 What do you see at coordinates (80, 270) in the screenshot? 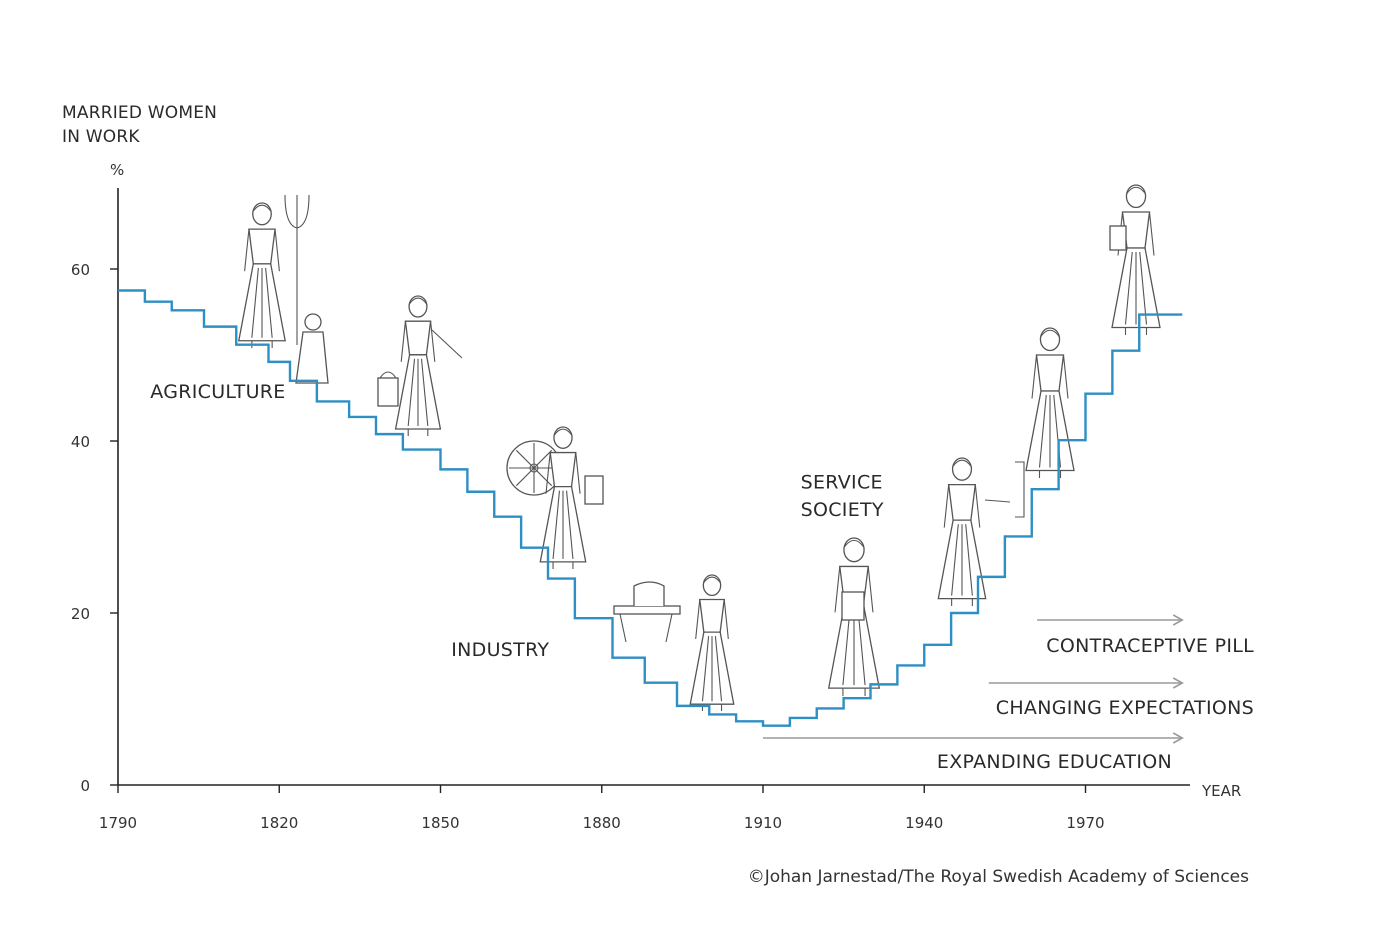
I see `y-tick-label: 60` at bounding box center [80, 270].